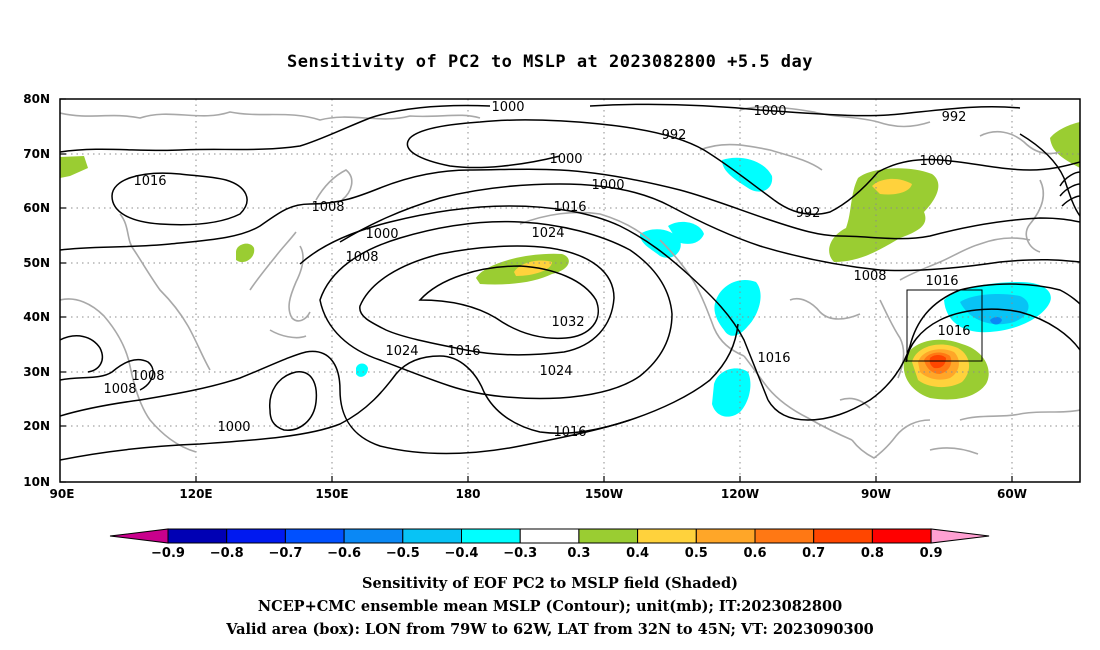 The height and width of the screenshot is (650, 1100). Describe the element at coordinates (578, 553) in the screenshot. I see `colorbar-label: 0.3` at that location.